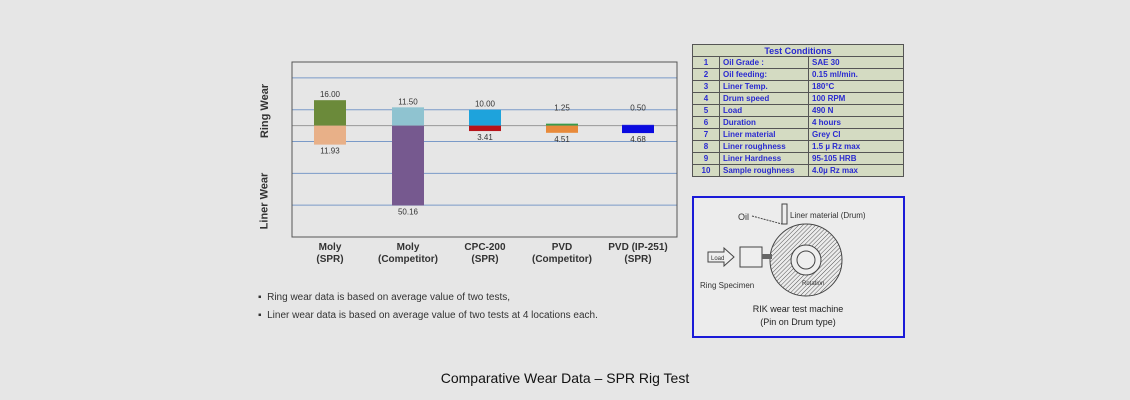  Describe the element at coordinates (706, 158) in the screenshot. I see `row-number: 9` at that location.